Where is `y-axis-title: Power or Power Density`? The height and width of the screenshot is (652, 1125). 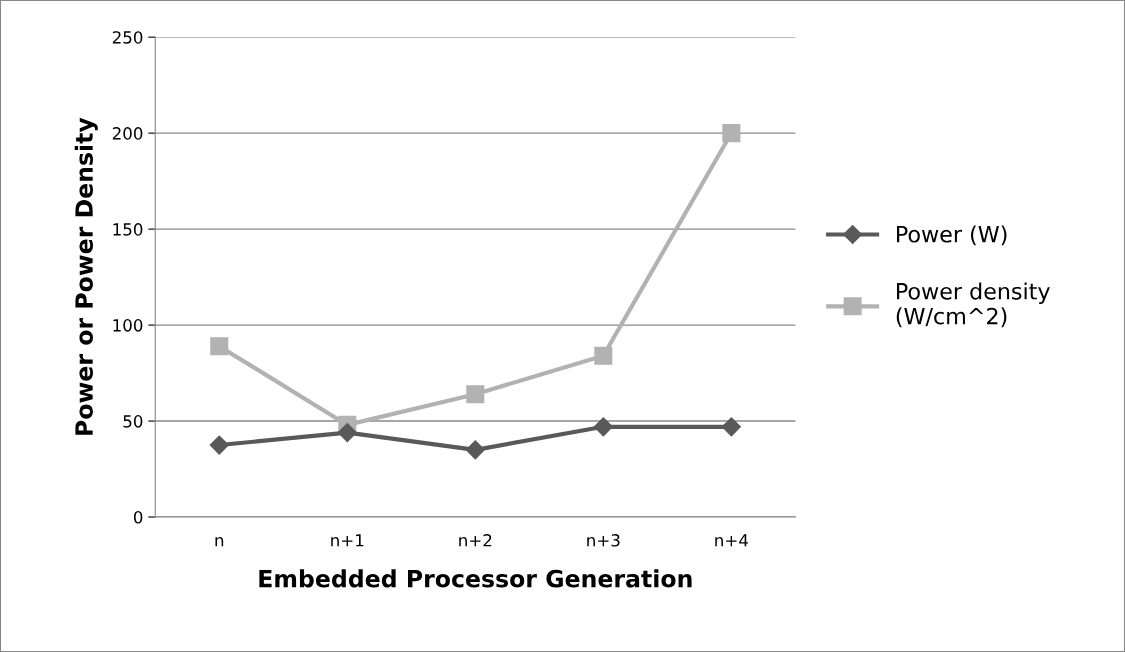
y-axis-title: Power or Power Density is located at coordinates (86, 276).